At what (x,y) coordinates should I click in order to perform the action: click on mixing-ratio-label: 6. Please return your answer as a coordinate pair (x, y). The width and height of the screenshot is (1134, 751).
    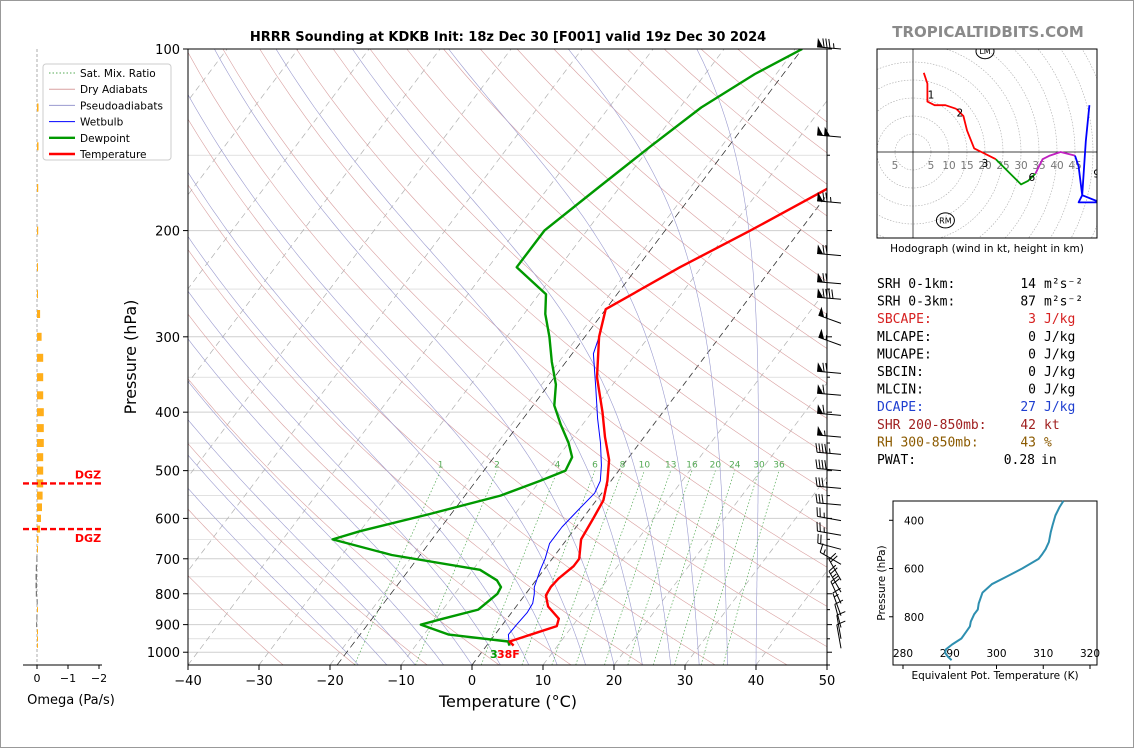
    Looking at the image, I should click on (595, 466).